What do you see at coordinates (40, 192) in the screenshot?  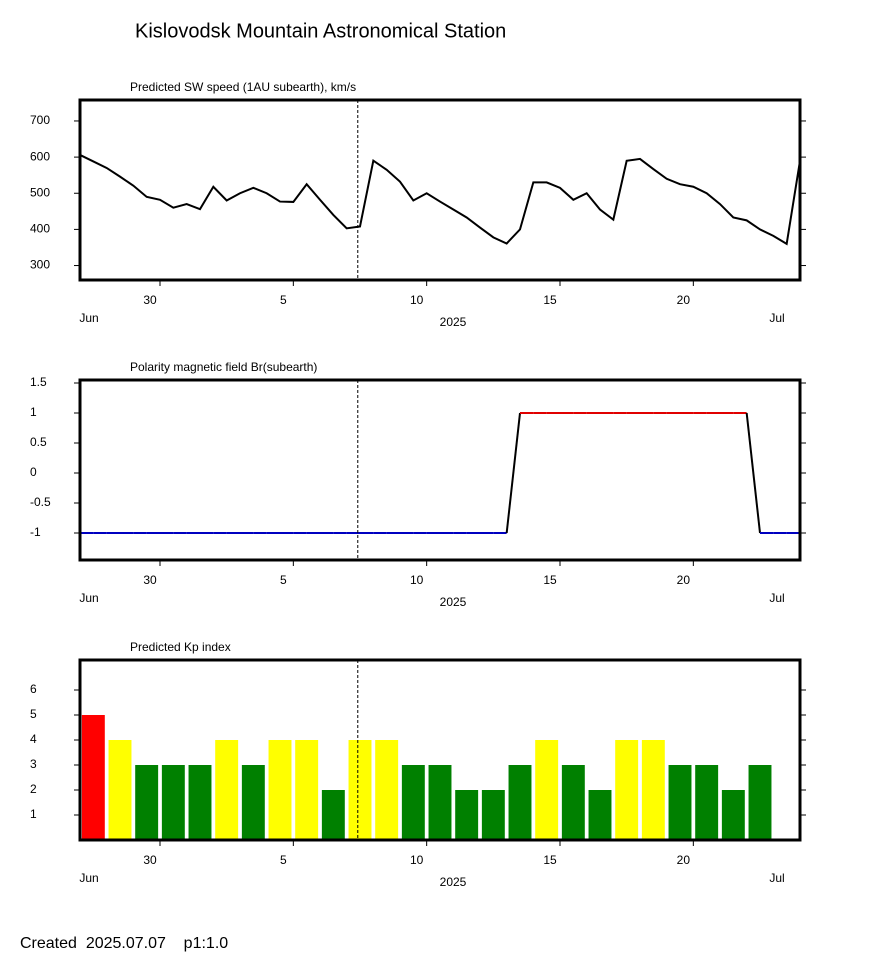 I see `y-tick-label: 500` at bounding box center [40, 192].